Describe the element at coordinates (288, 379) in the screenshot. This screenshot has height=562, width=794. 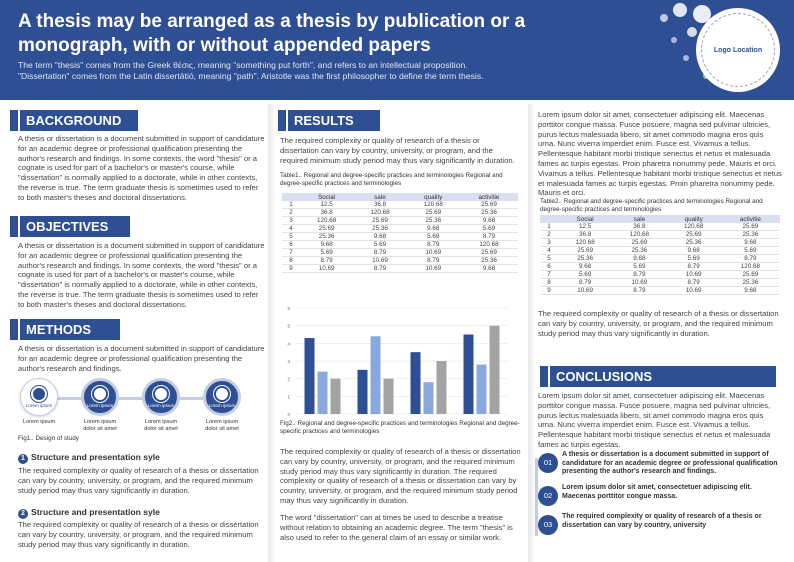
I see `y-tick-label: 2` at that location.